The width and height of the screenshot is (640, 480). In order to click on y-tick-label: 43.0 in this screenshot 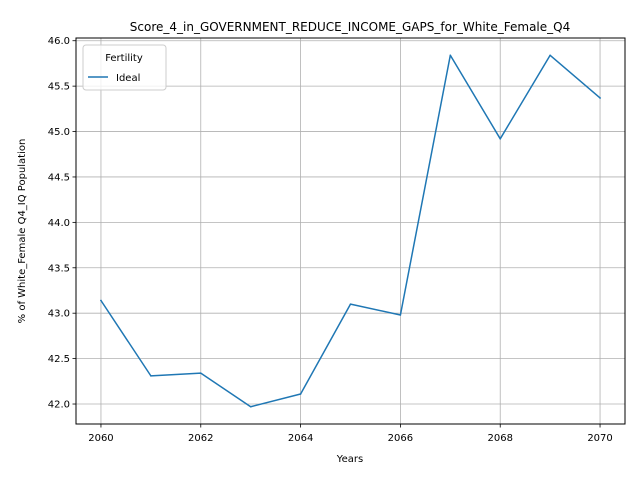, I will do `click(59, 314)`.